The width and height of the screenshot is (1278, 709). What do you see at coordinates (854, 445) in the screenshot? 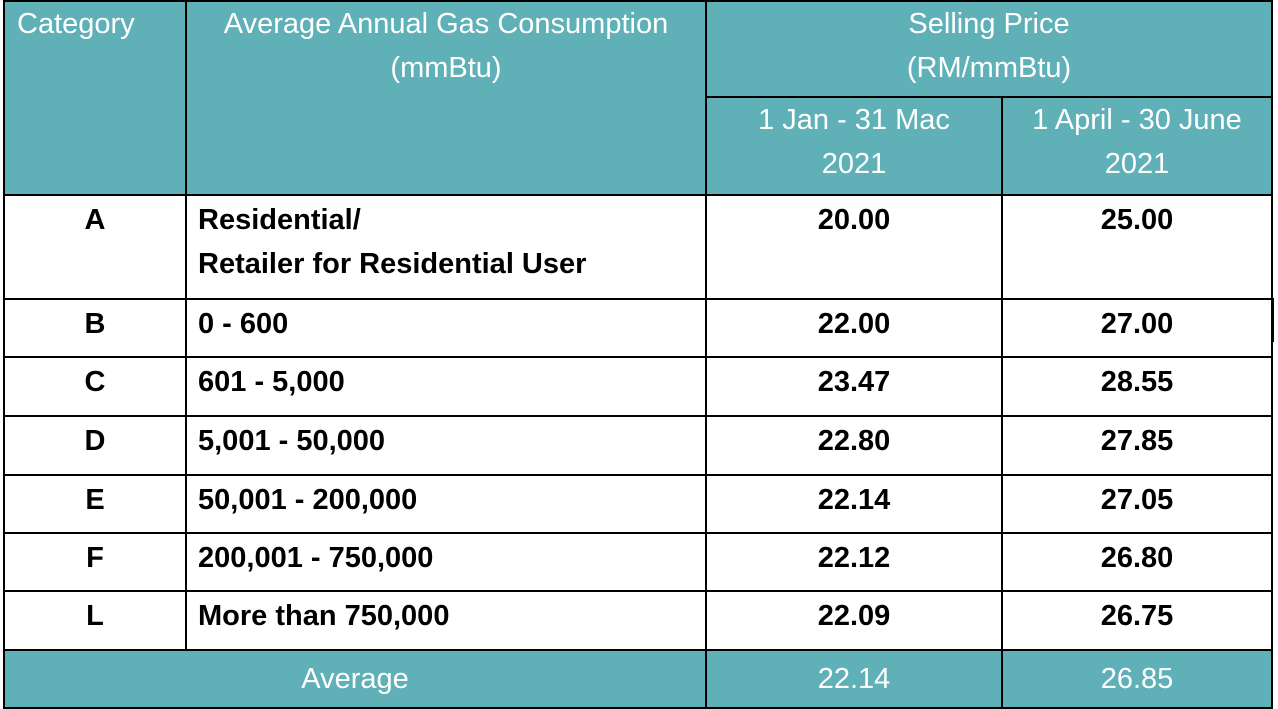
I see `price-period1-cell: 22.80` at bounding box center [854, 445].